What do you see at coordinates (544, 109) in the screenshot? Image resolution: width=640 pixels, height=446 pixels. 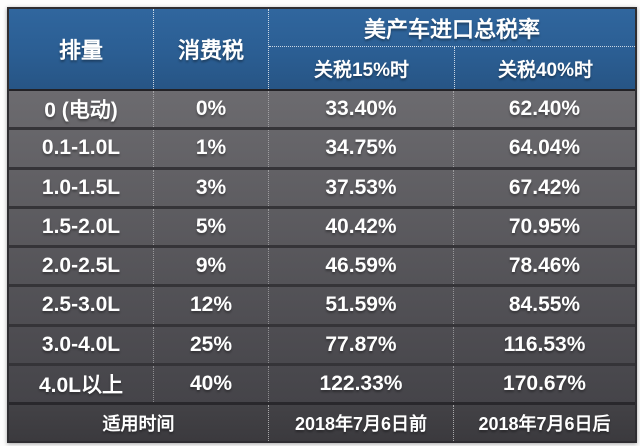 I see `cell-rate-40: 62.40%` at bounding box center [544, 109].